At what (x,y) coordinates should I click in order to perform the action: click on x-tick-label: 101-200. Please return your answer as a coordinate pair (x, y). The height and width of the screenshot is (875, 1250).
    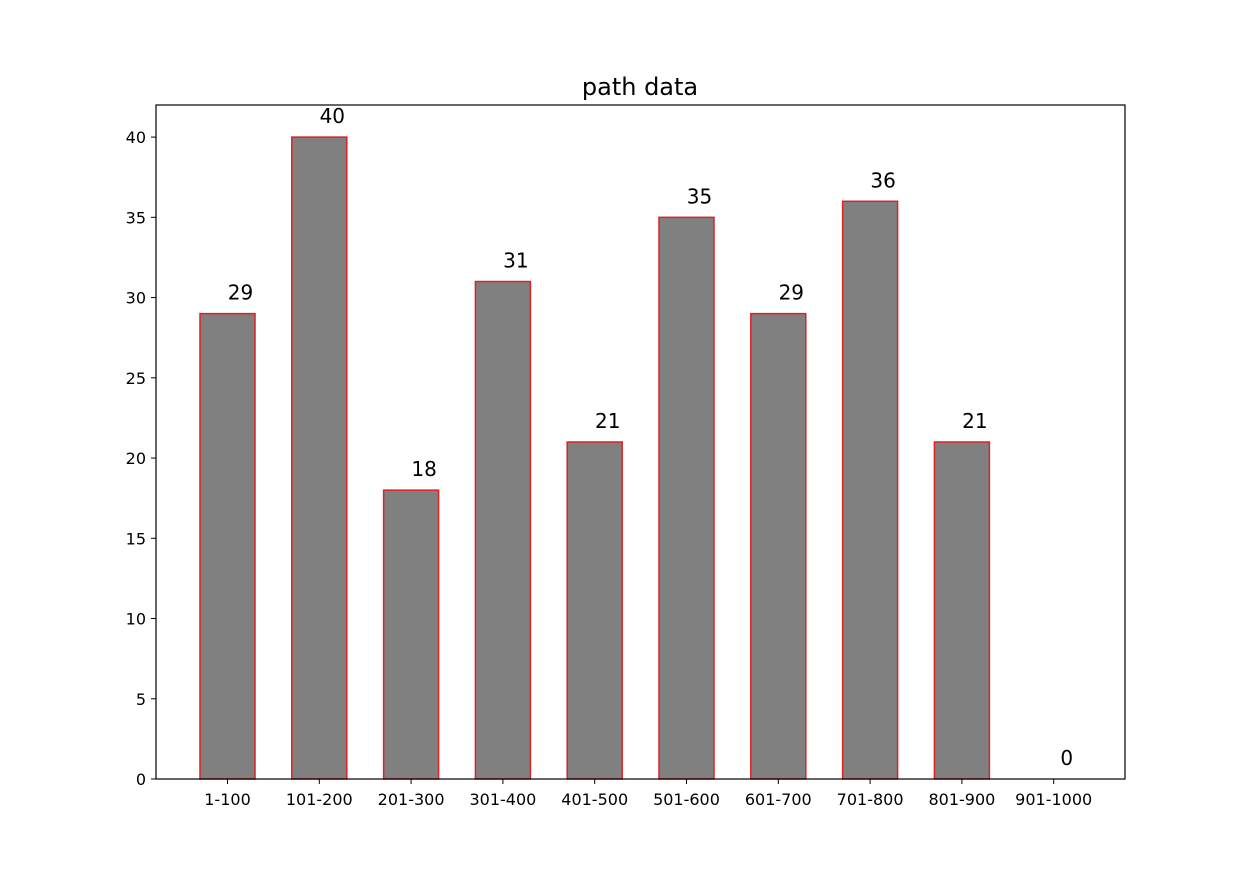
    Looking at the image, I should click on (319, 799).